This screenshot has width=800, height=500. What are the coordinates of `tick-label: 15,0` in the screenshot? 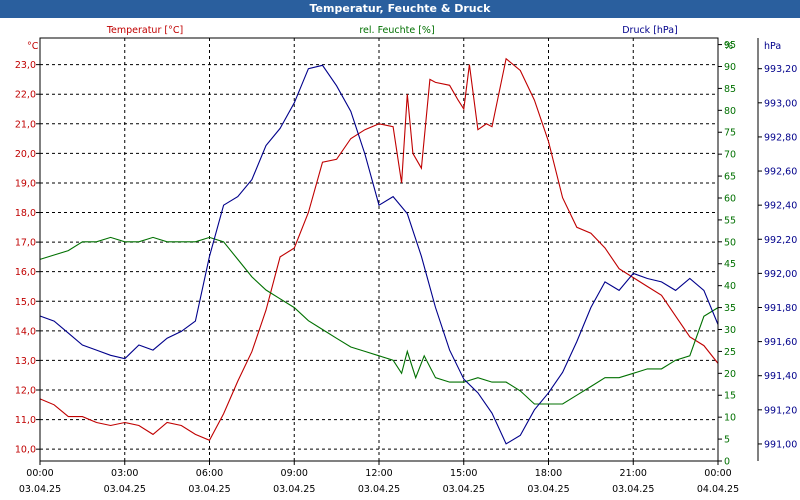 It's located at (25, 302).